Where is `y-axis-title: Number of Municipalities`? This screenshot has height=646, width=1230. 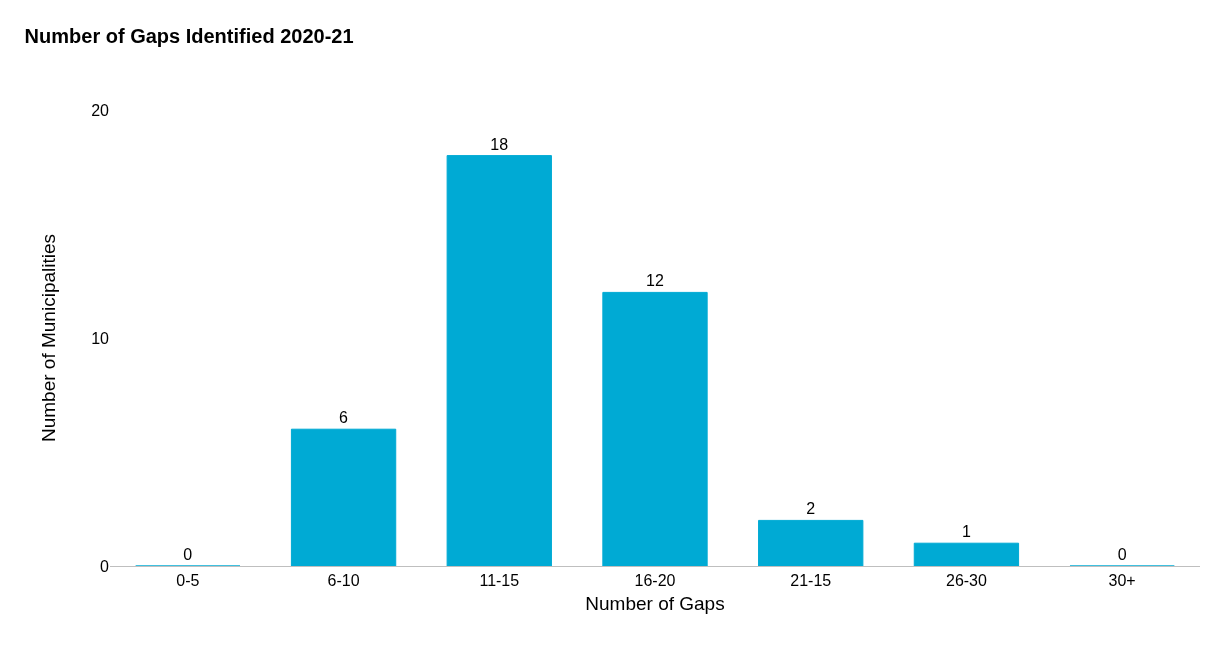 y-axis-title: Number of Municipalities is located at coordinates (49, 338).